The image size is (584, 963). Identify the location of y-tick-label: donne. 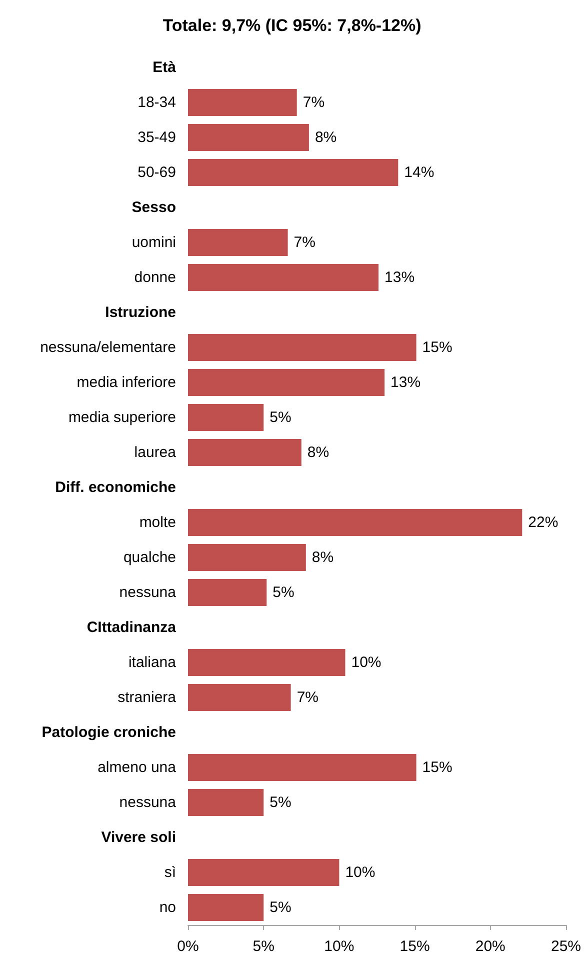
(155, 277).